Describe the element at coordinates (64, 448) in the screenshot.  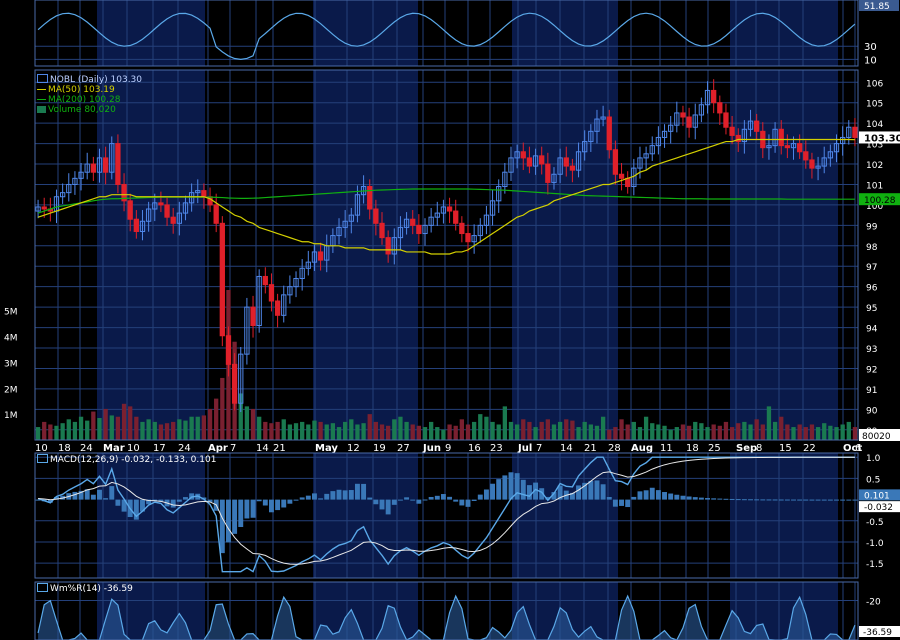
I see `x-tick-label: 18` at that location.